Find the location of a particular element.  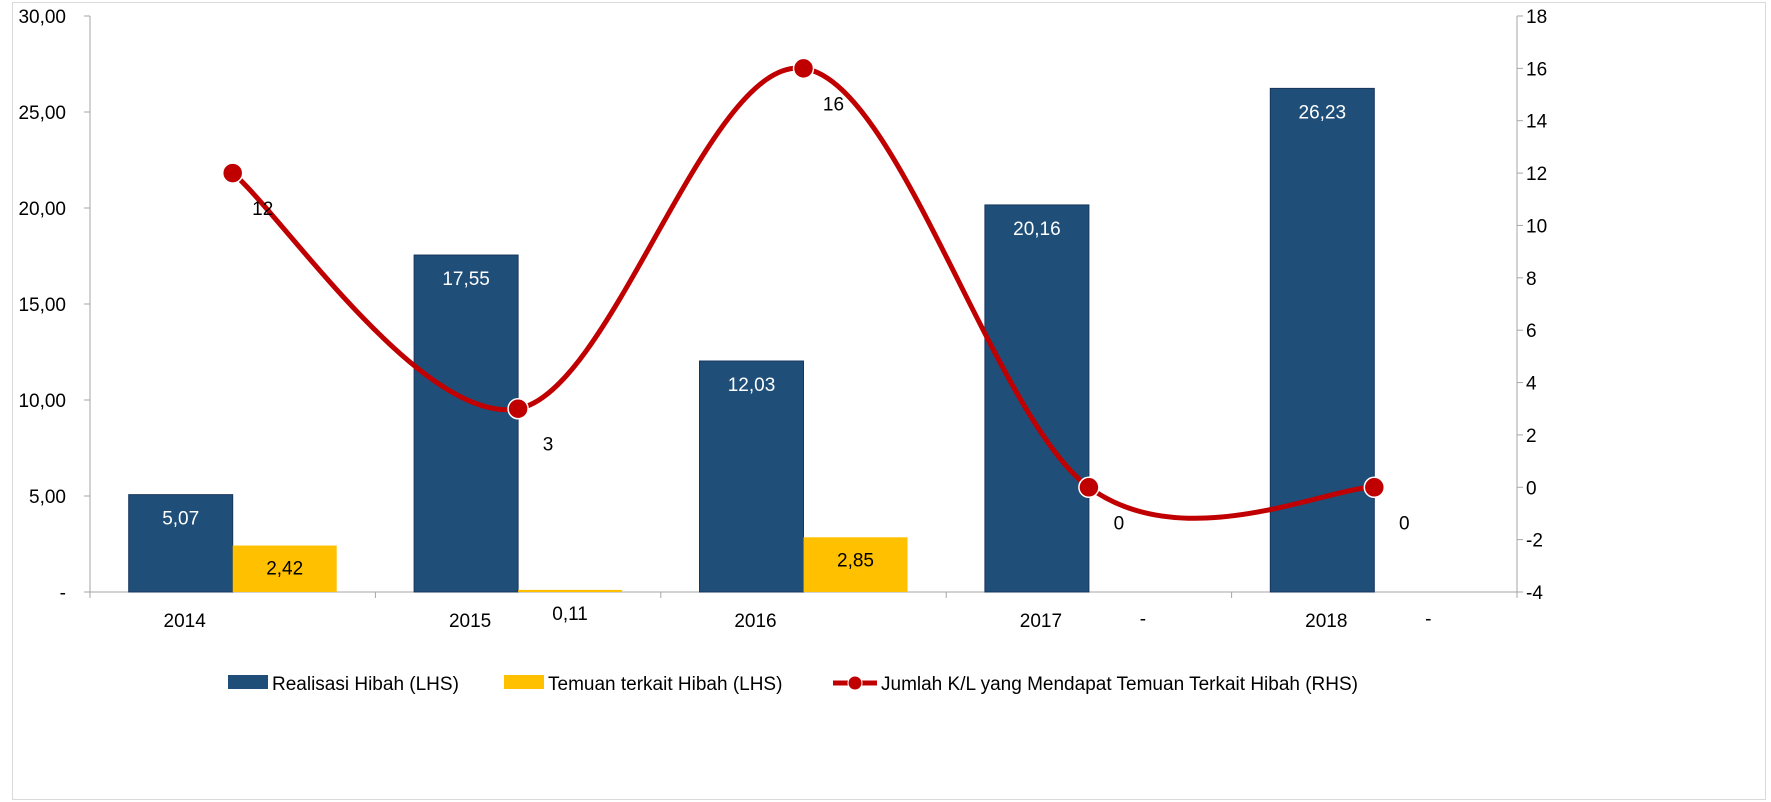

left-axis-tick-label: 20,00 is located at coordinates (42, 209).